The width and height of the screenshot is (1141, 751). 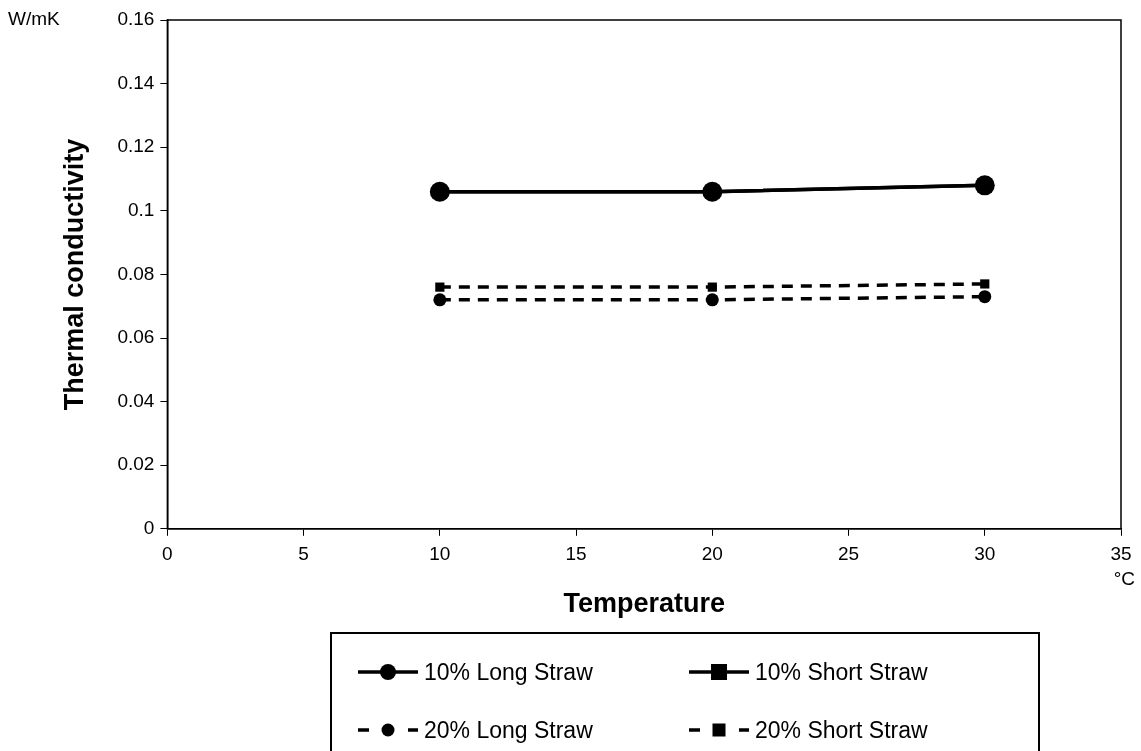 What do you see at coordinates (303, 554) in the screenshot?
I see `x-tick-label: 5` at bounding box center [303, 554].